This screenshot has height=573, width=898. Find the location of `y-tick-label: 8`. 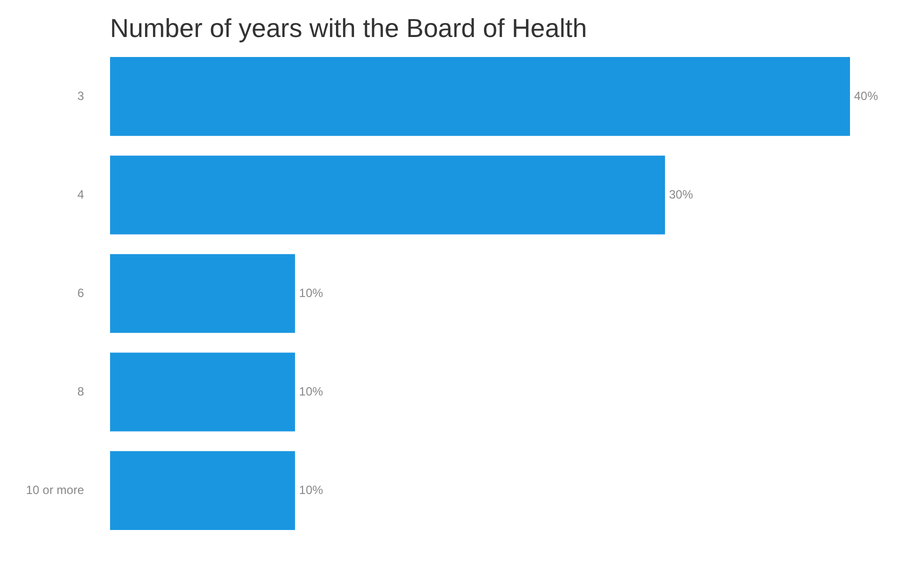

y-tick-label: 8 is located at coordinates (80, 391).